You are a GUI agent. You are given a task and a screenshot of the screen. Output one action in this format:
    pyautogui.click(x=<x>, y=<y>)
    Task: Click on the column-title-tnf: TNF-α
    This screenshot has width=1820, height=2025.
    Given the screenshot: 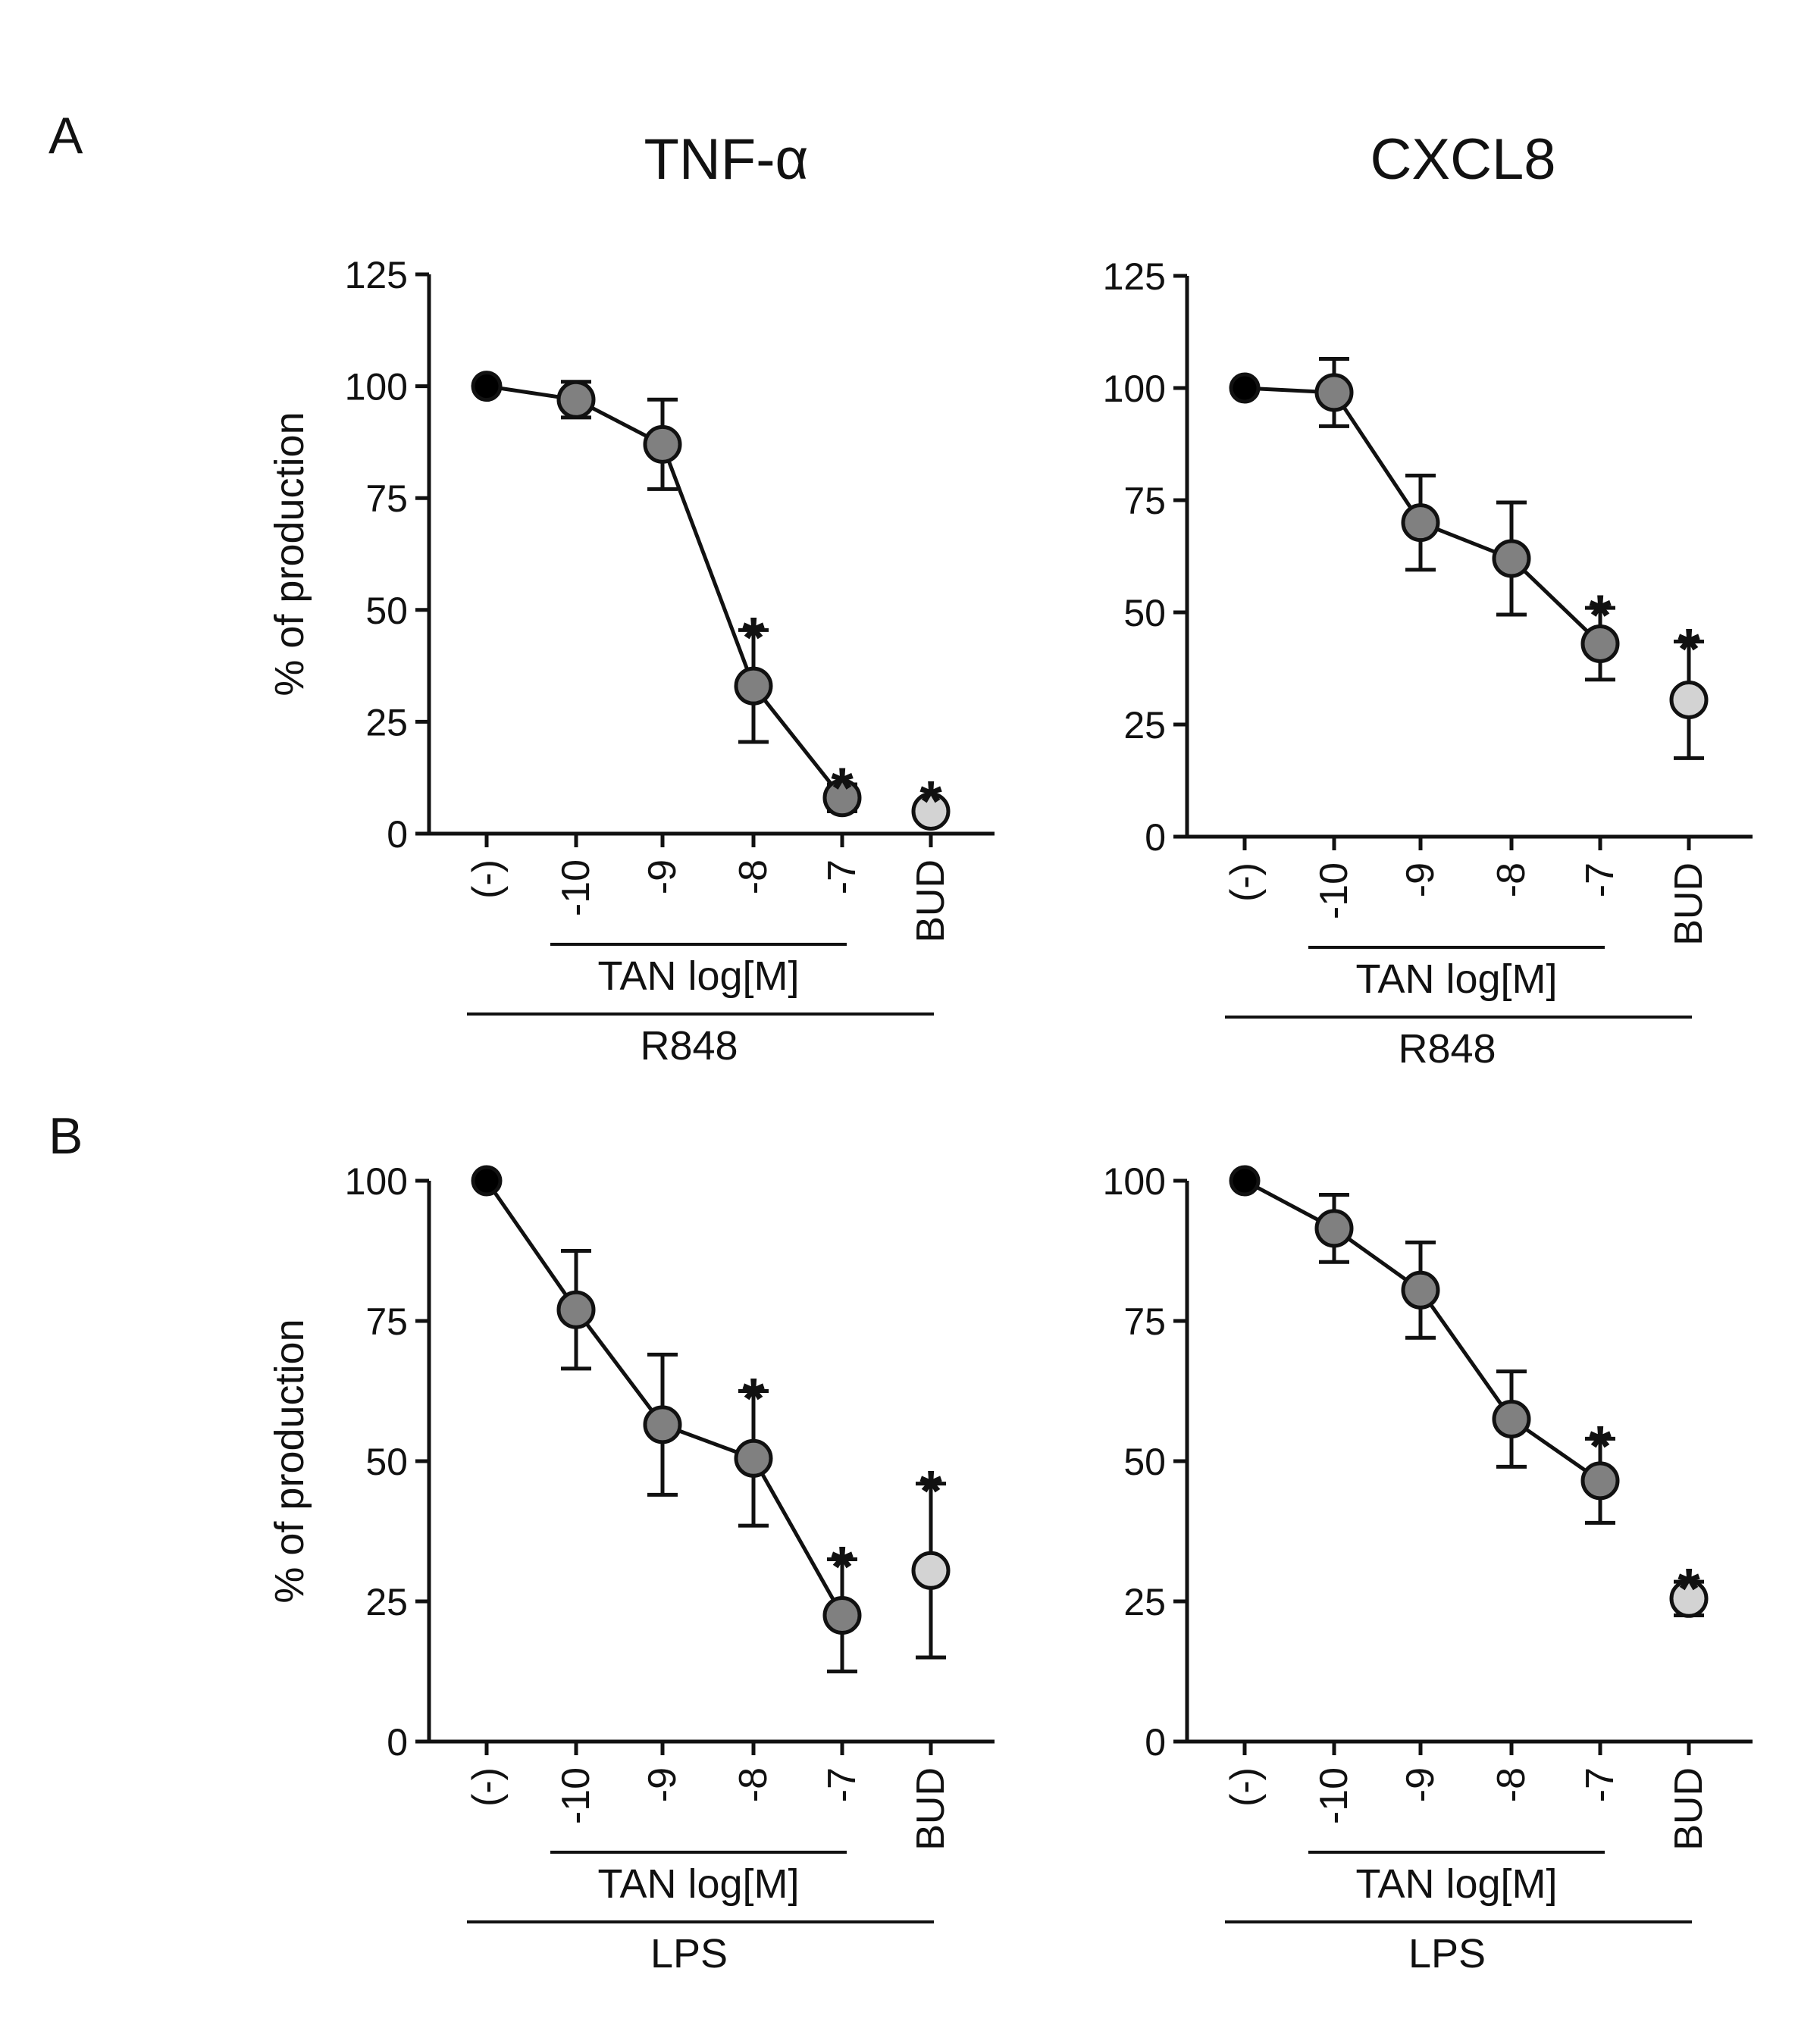 What is the action you would take?
    pyautogui.click(x=726, y=159)
    